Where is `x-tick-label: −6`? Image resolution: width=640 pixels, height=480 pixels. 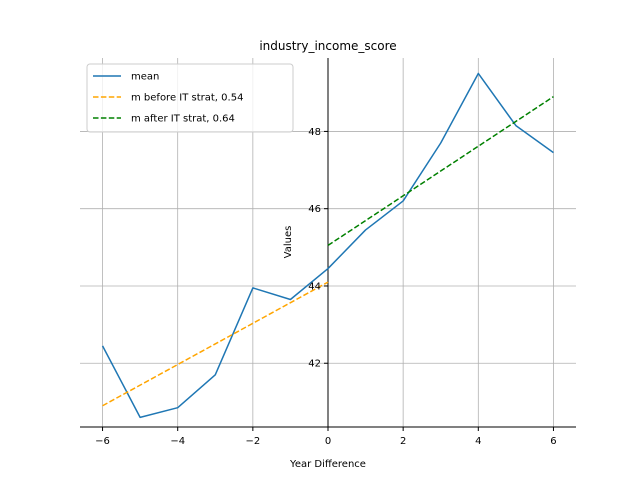
x-tick-label: −6 is located at coordinates (102, 441).